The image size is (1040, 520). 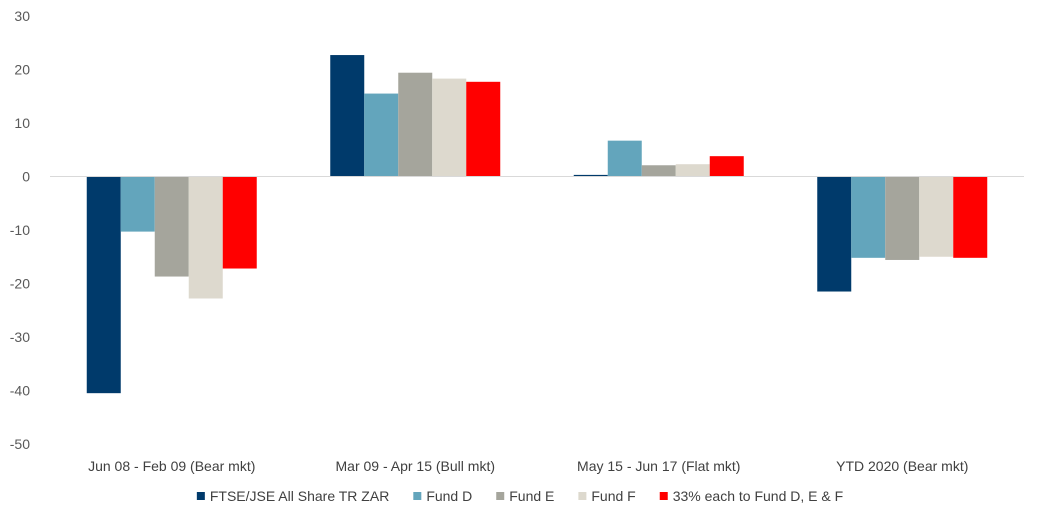 I want to click on y-tick-label: 30, so click(x=22, y=16).